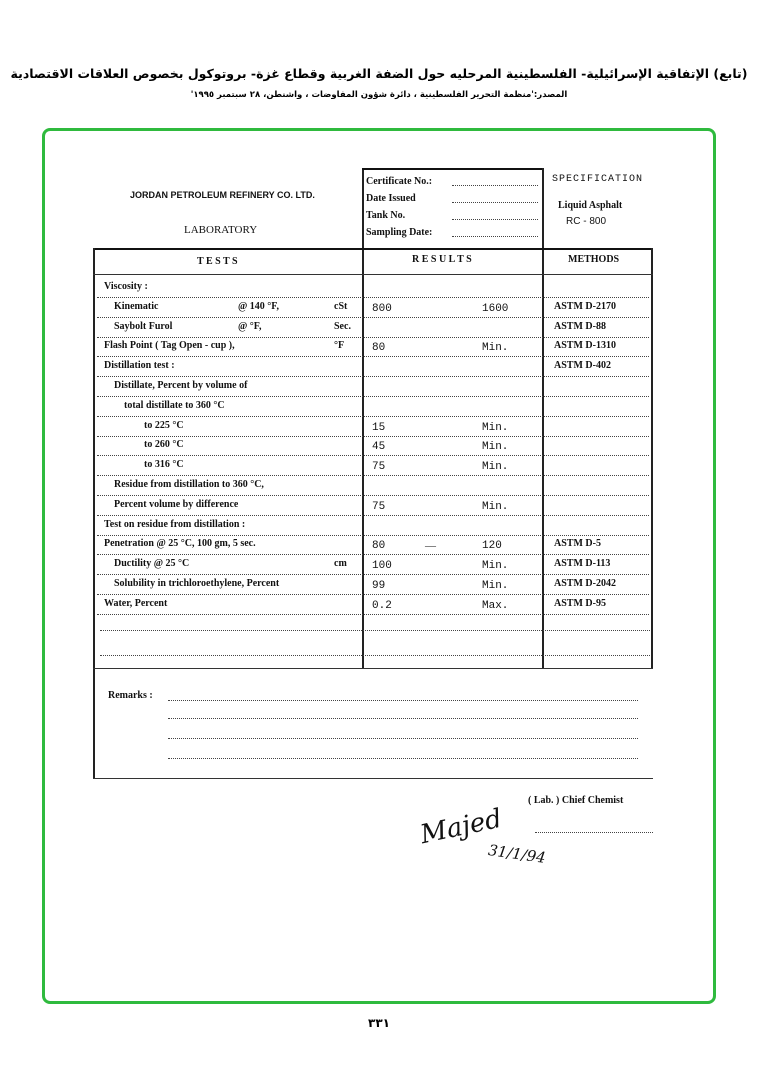 The height and width of the screenshot is (1078, 758). What do you see at coordinates (222, 195) in the screenshot?
I see `company-name: JORDAN PETROLEUM REFINERY CO. LTD.` at bounding box center [222, 195].